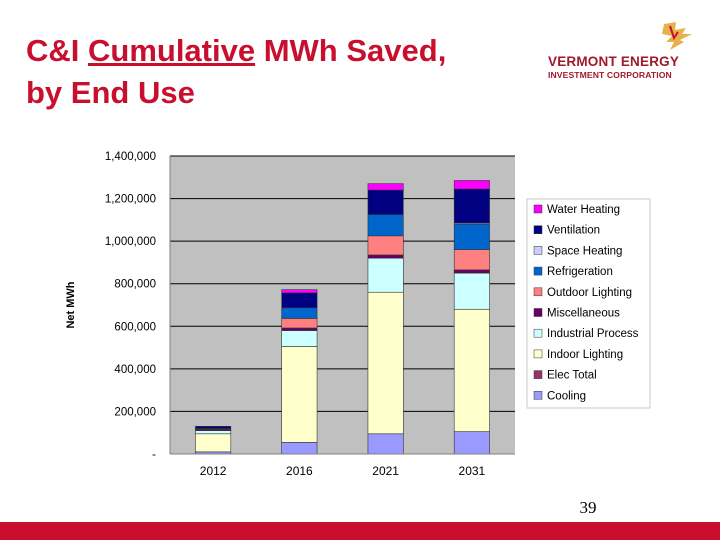  What do you see at coordinates (286, 72) in the screenshot?
I see `slide-title: C&I Cumulative MWh Saved, by End Use` at bounding box center [286, 72].